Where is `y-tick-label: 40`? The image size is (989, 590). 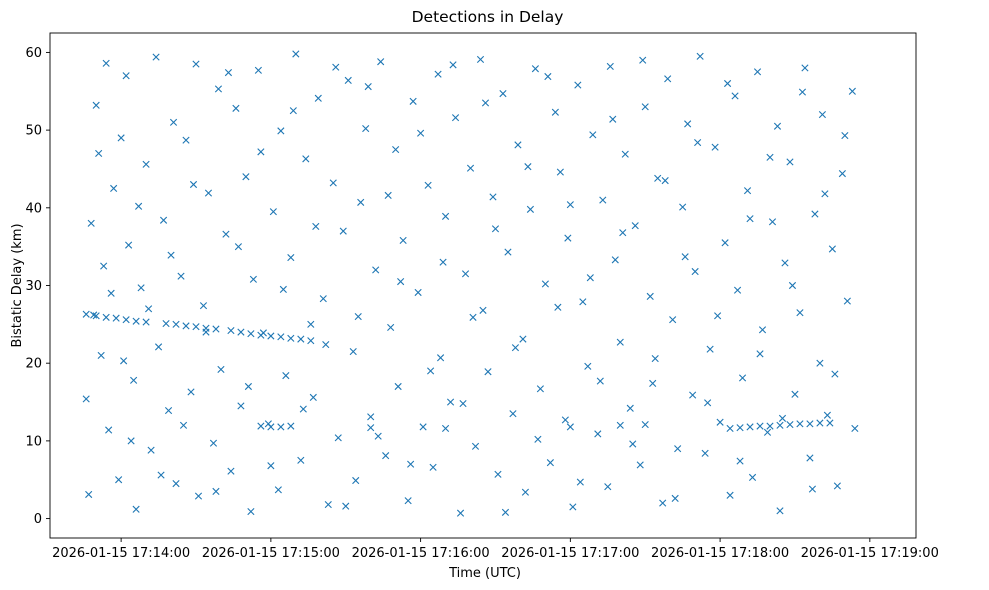
y-tick-label: 40 is located at coordinates (33, 208).